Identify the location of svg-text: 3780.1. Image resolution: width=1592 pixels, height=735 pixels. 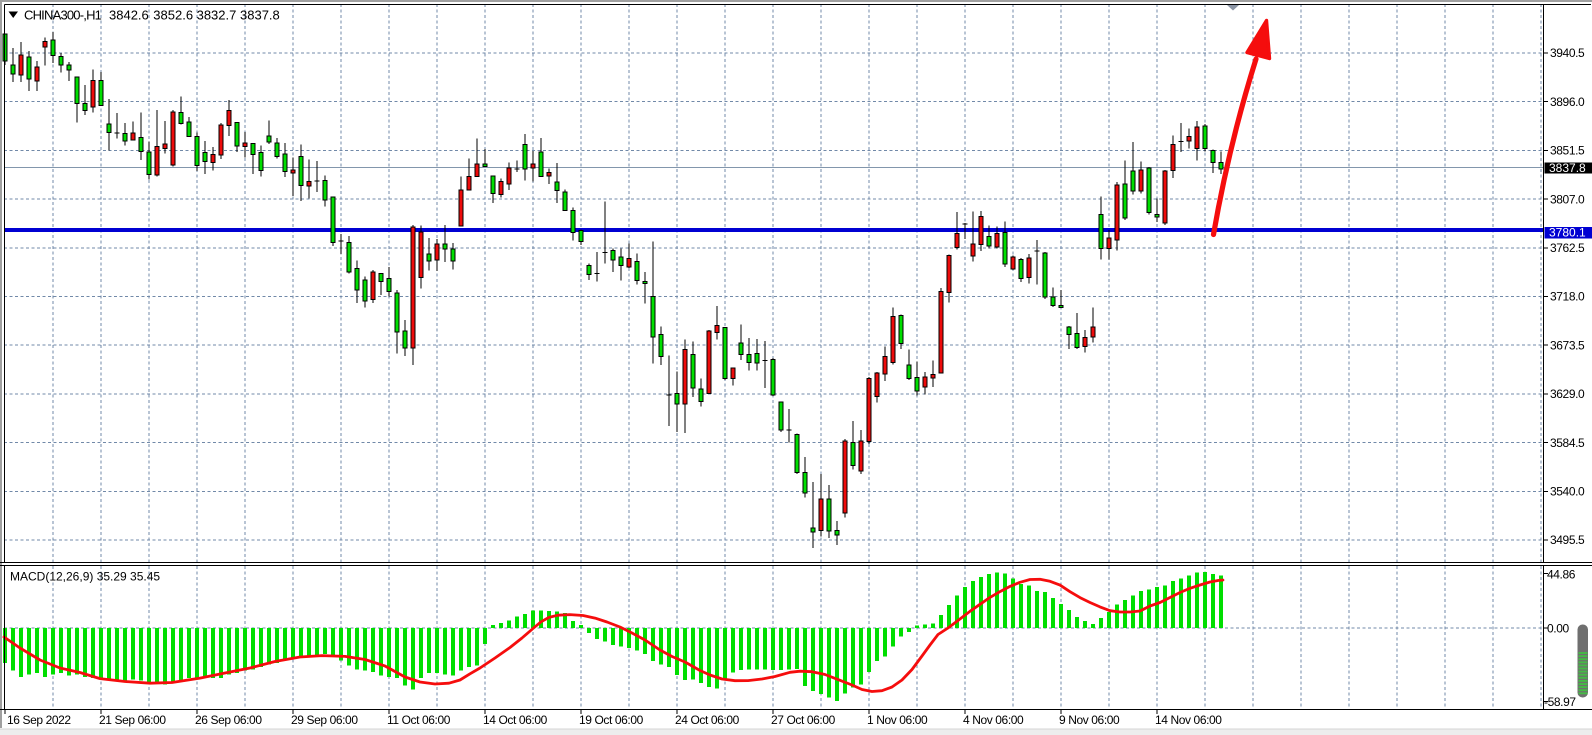
(1567, 233).